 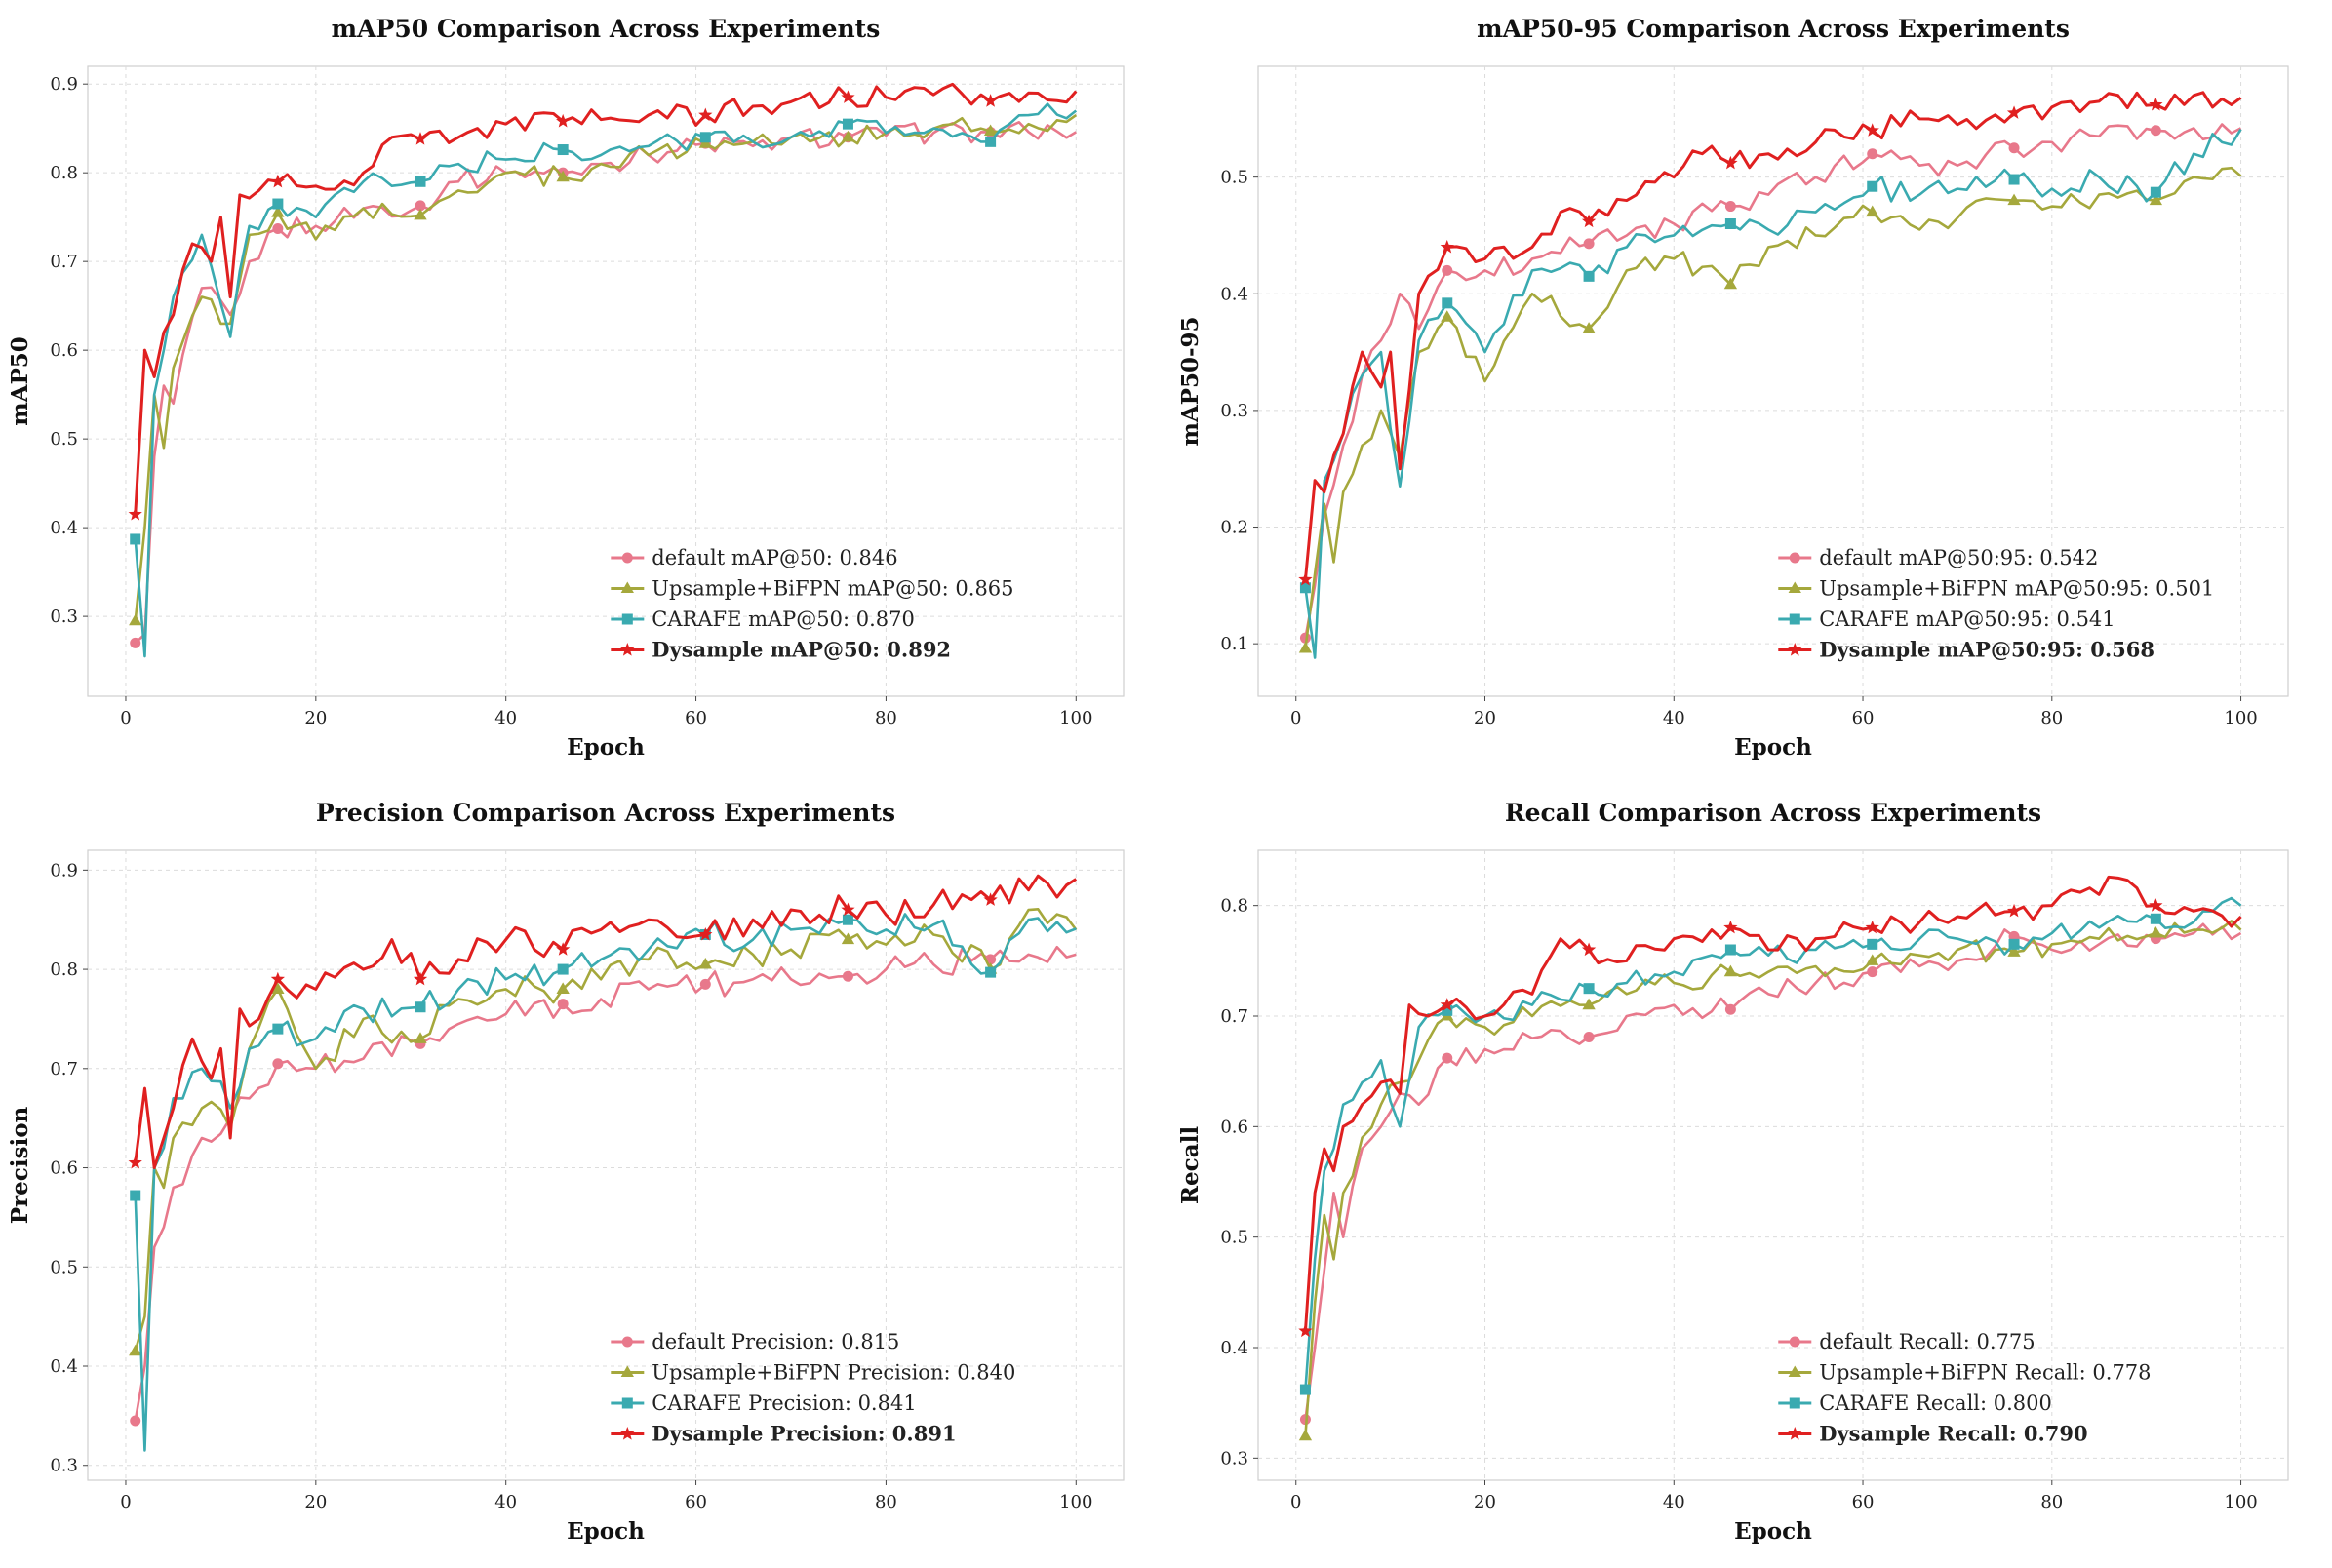 What do you see at coordinates (1674, 718) in the screenshot?
I see `x-tick-label: 40` at bounding box center [1674, 718].